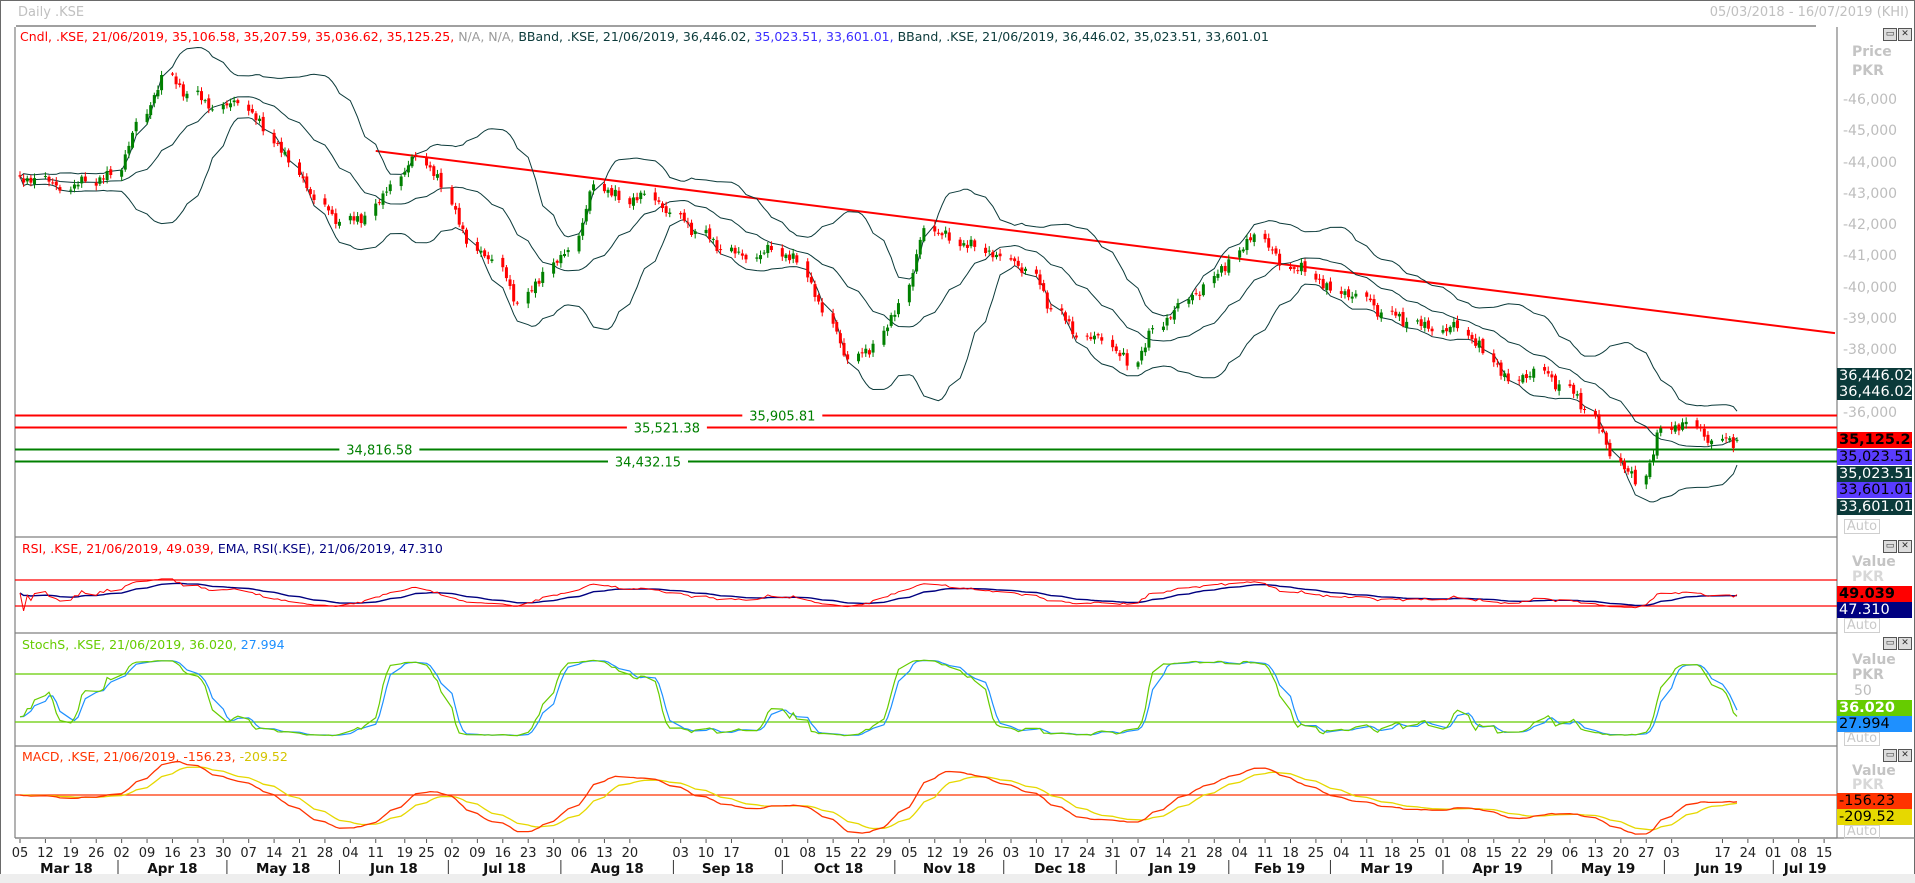  Describe the element at coordinates (1890, 755) in the screenshot. I see `macd-pane-restore-icon: ▭` at that location.